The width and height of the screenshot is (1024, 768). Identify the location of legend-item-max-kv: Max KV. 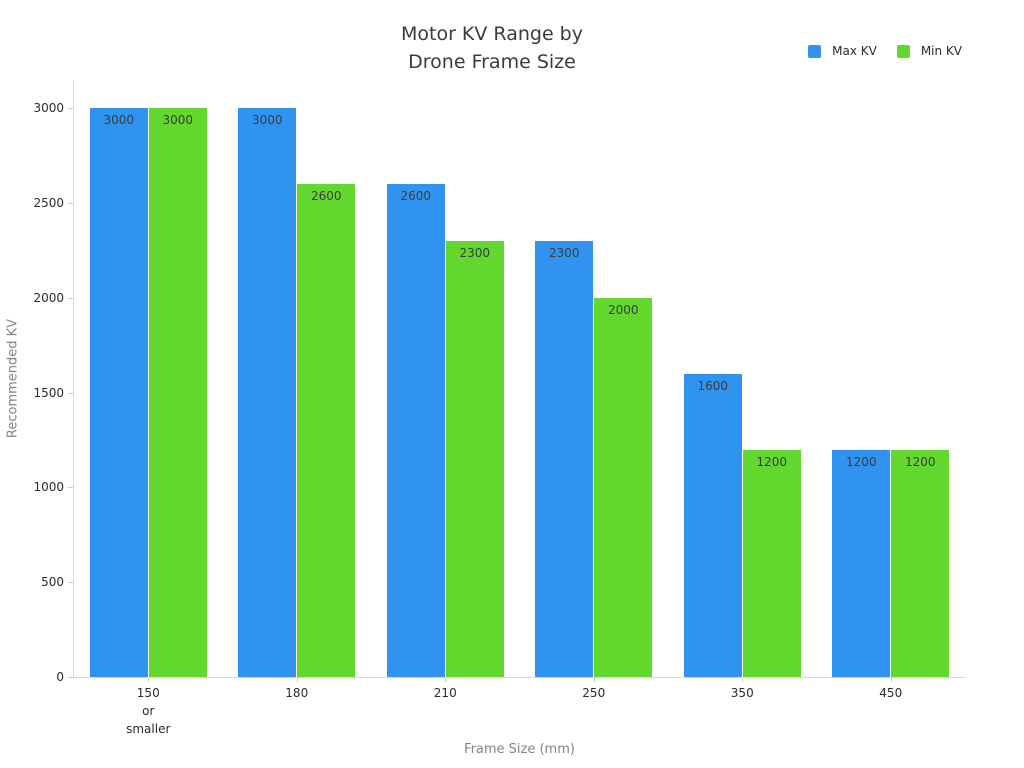
(842, 51).